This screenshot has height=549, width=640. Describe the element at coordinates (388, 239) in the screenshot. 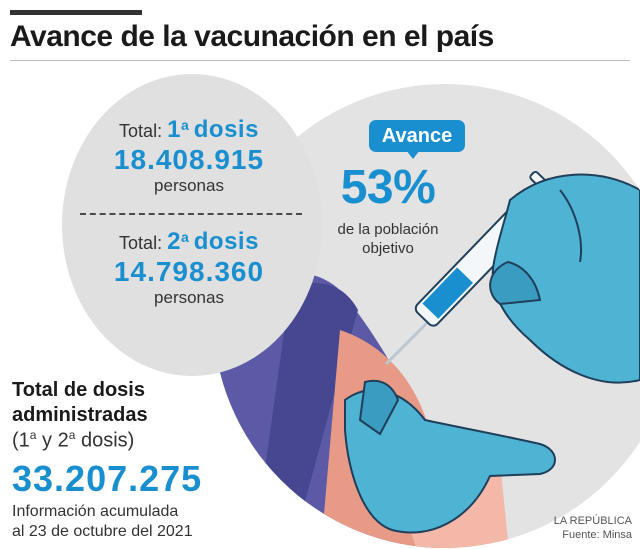

I see `progress-caption: de la población objetivo` at that location.